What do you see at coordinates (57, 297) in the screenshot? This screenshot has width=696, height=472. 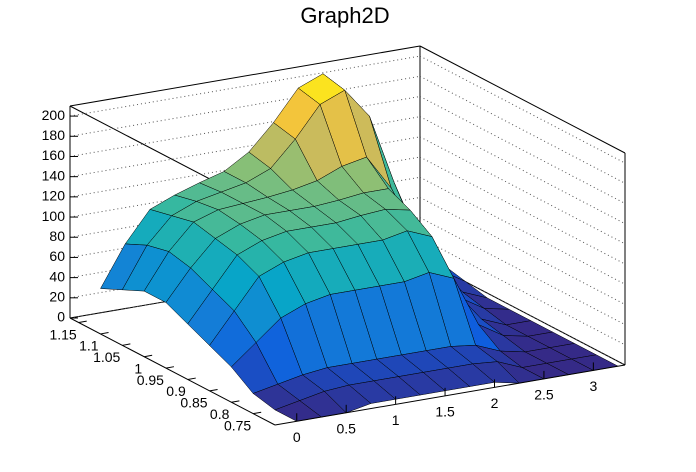 I see `z-tick-label: 20` at bounding box center [57, 297].